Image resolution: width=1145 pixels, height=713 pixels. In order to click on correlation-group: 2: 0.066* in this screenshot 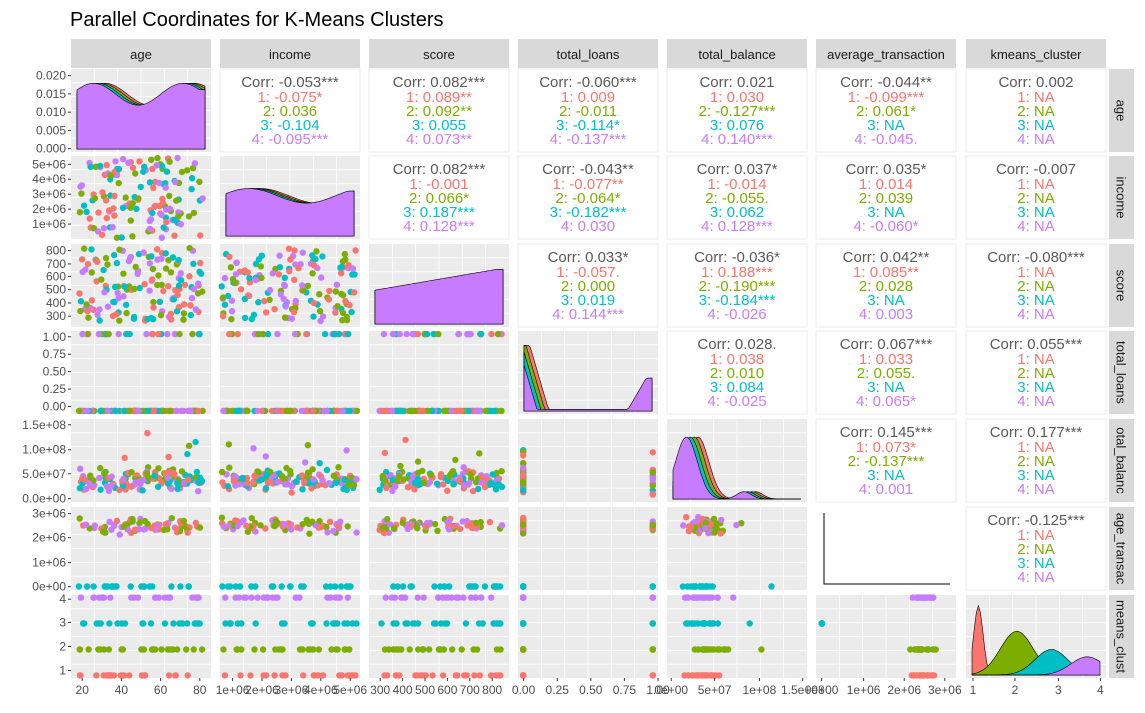, I will do `click(439, 198)`.